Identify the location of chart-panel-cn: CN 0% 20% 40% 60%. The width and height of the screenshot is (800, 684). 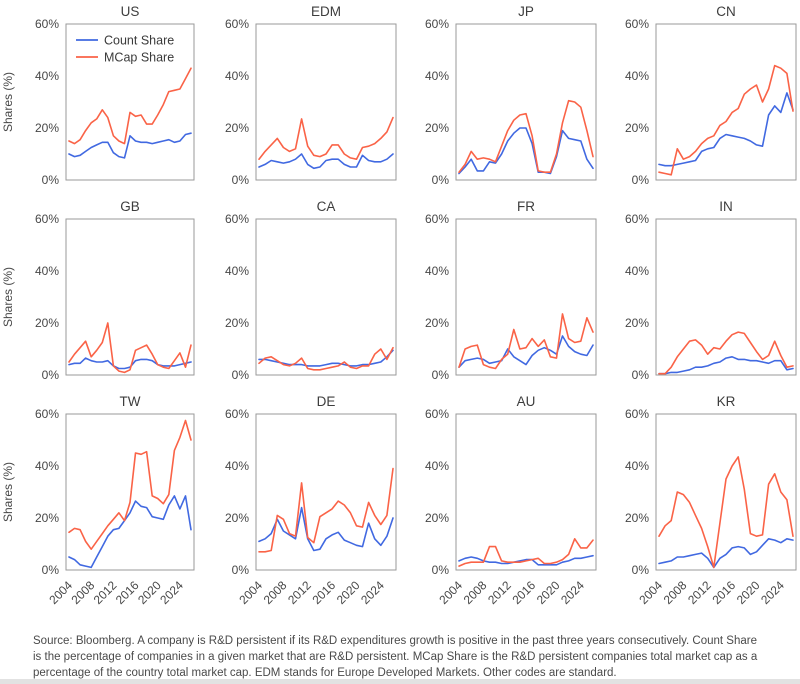
(700, 97).